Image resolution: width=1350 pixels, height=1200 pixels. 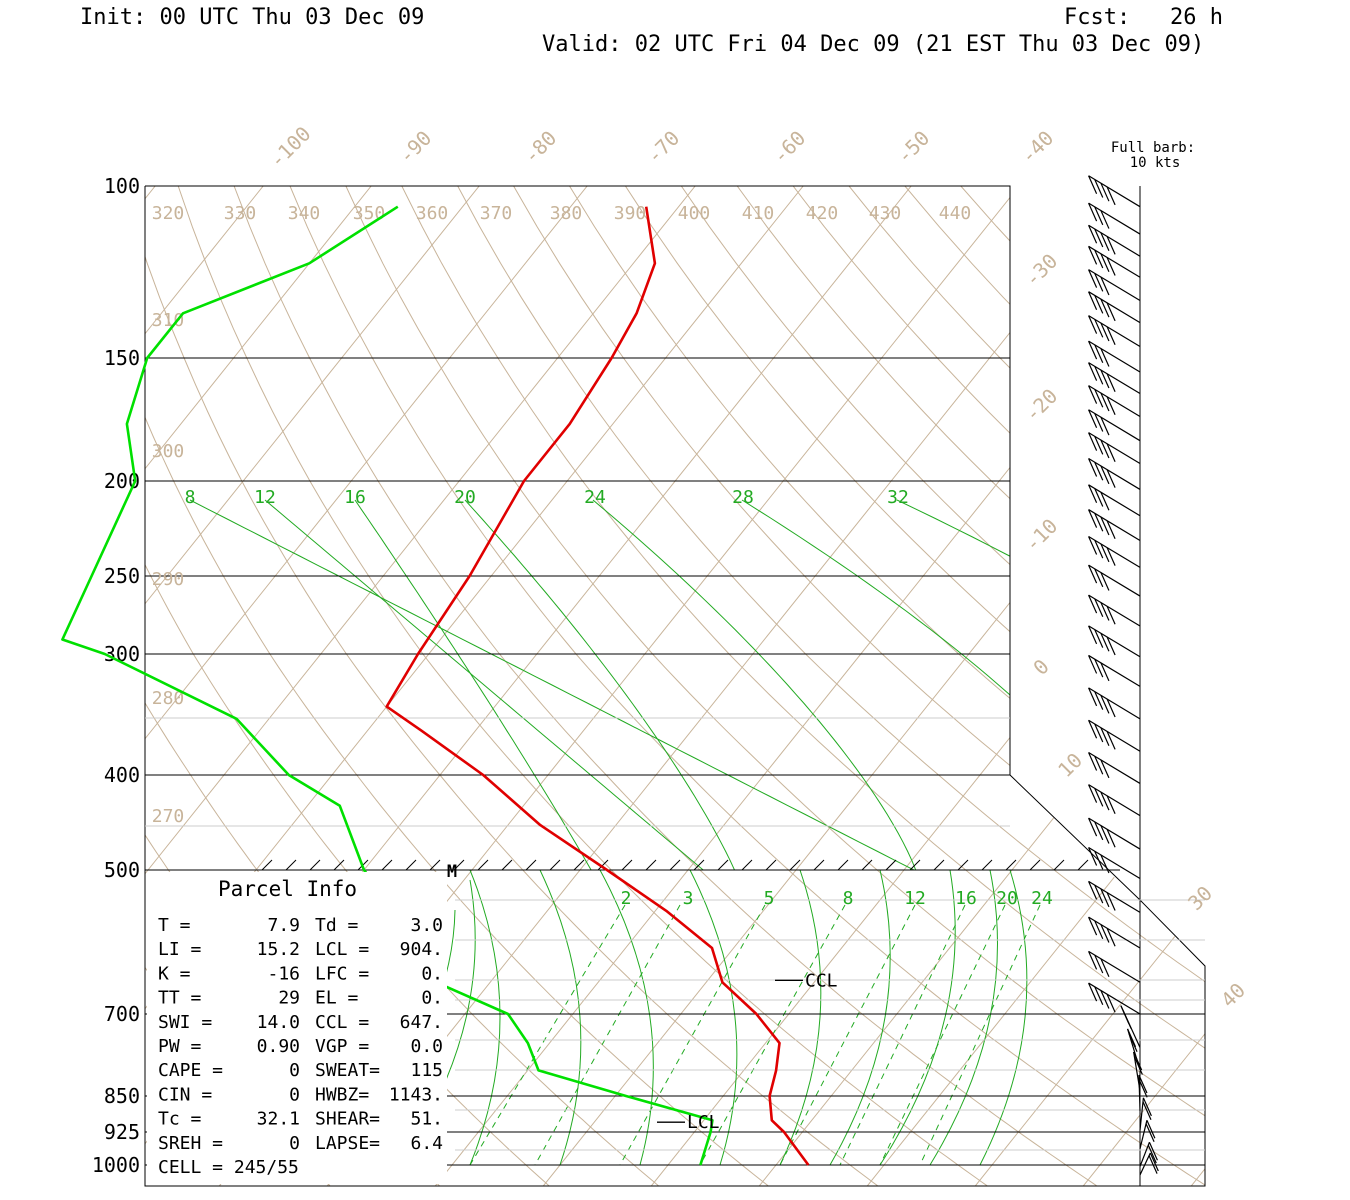 What do you see at coordinates (190, 497) in the screenshot?
I see `mixing-ratio-label: 8` at bounding box center [190, 497].